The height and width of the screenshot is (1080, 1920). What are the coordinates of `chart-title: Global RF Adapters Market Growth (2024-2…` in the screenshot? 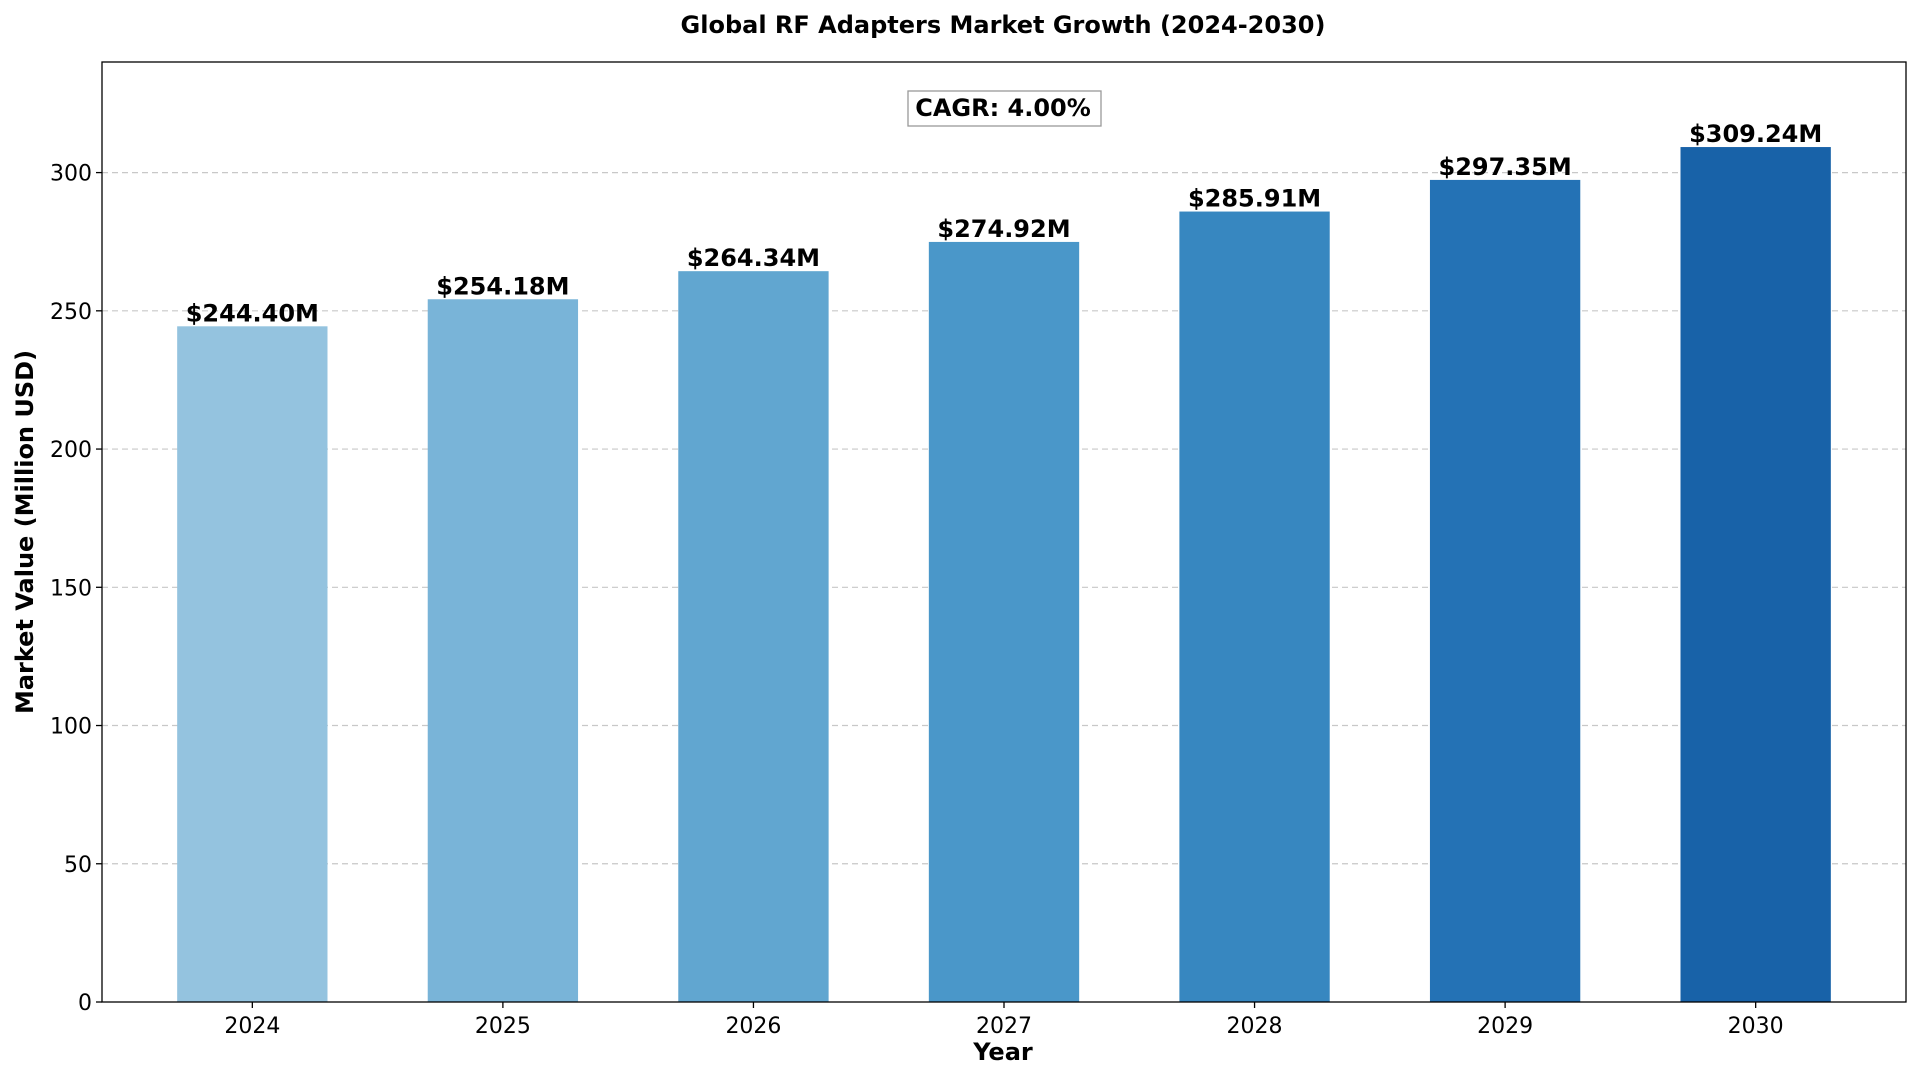 It's located at (1003, 25).